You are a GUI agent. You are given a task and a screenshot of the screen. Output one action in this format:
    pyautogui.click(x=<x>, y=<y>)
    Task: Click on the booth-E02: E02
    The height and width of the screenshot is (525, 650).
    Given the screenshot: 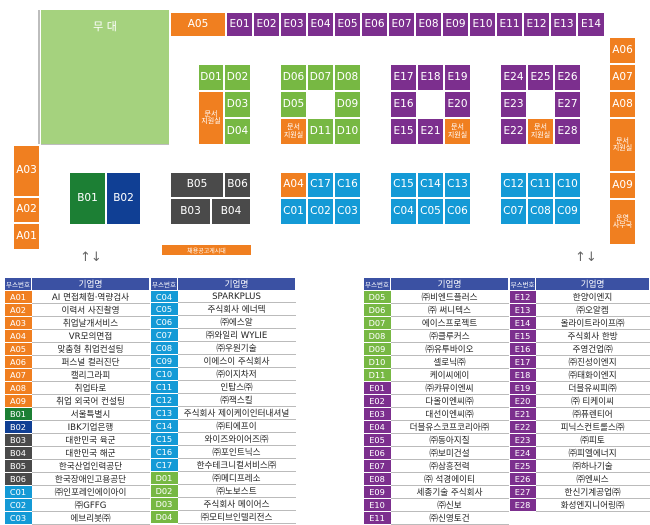 What is the action you would take?
    pyautogui.click(x=266, y=24)
    